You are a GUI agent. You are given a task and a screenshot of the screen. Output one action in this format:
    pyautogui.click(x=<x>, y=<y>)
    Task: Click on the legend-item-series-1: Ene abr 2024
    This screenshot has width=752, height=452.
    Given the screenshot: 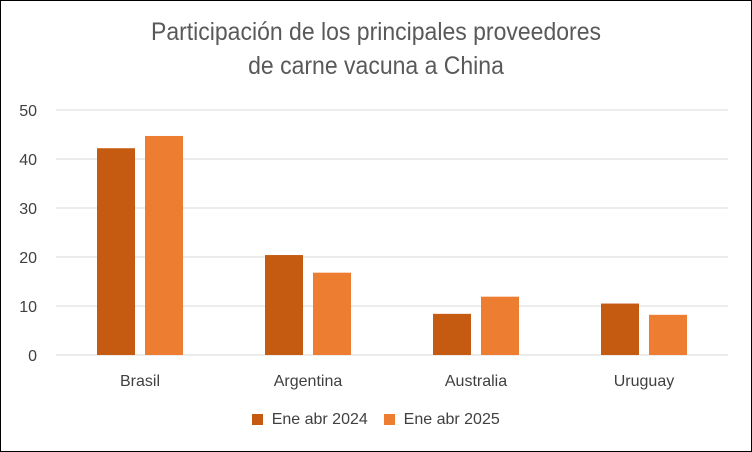 What is the action you would take?
    pyautogui.click(x=310, y=420)
    